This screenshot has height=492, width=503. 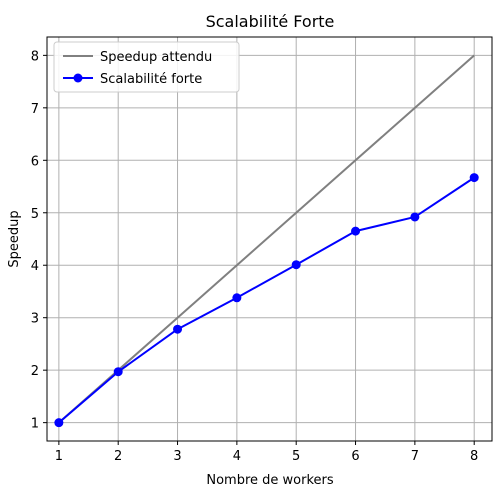 I want to click on legend: Speedup attendu Scalabilité forte, so click(x=146, y=67).